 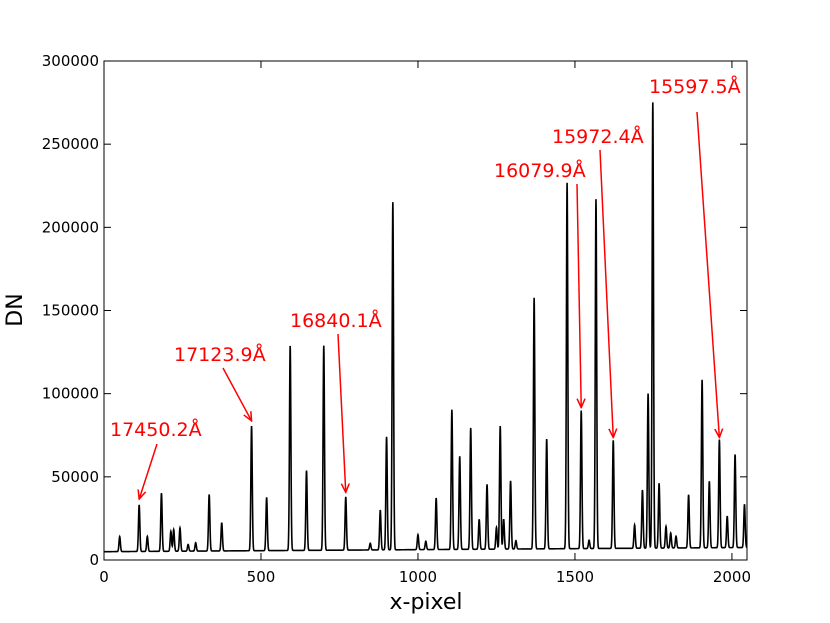 What do you see at coordinates (336, 320) in the screenshot?
I see `annotation-label-2: 16840.1Å` at bounding box center [336, 320].